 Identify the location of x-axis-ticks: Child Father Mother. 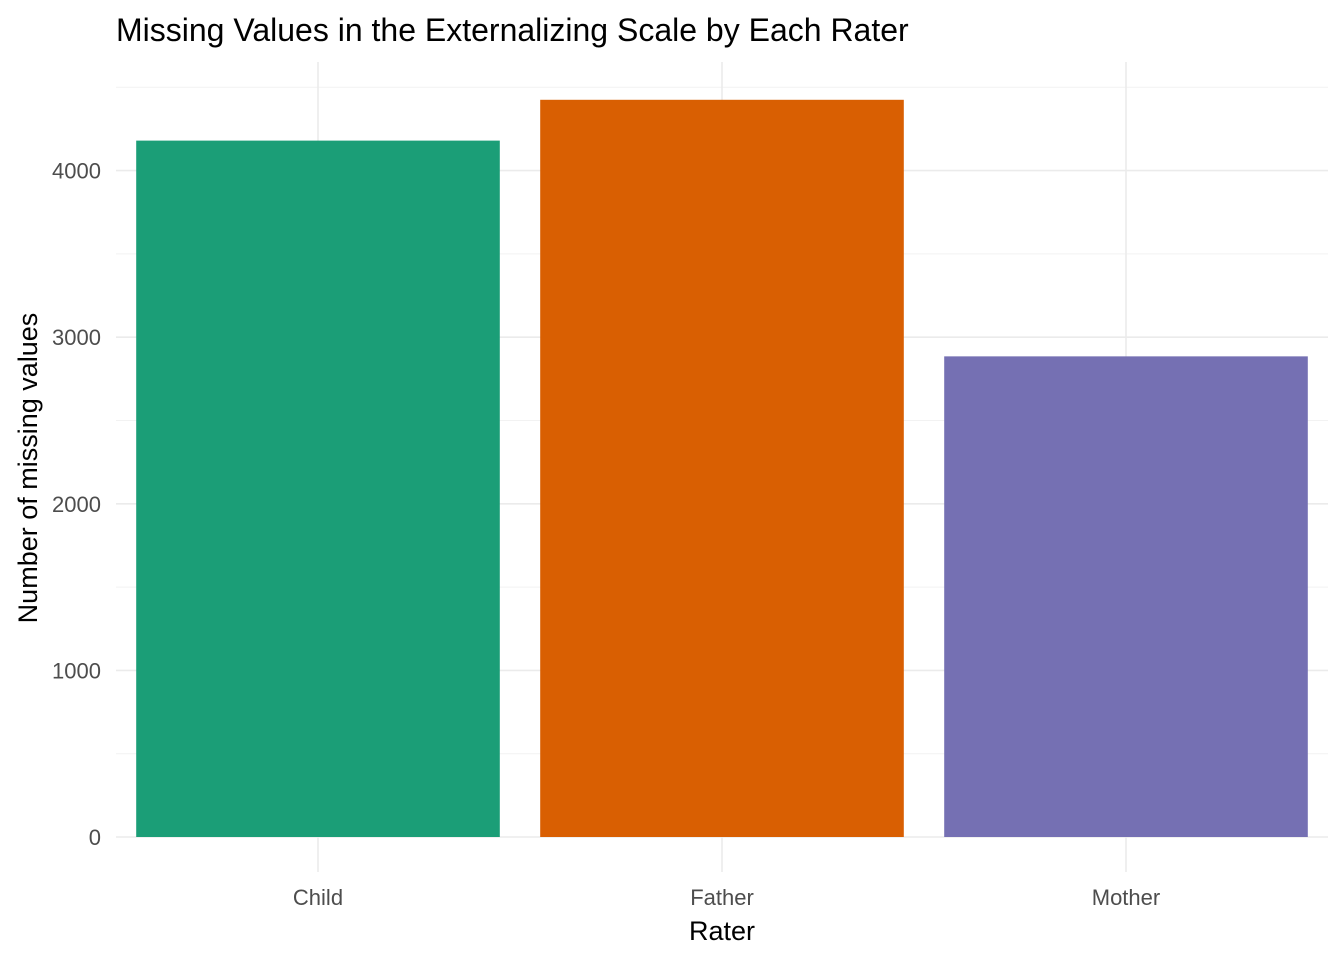
(726, 897).